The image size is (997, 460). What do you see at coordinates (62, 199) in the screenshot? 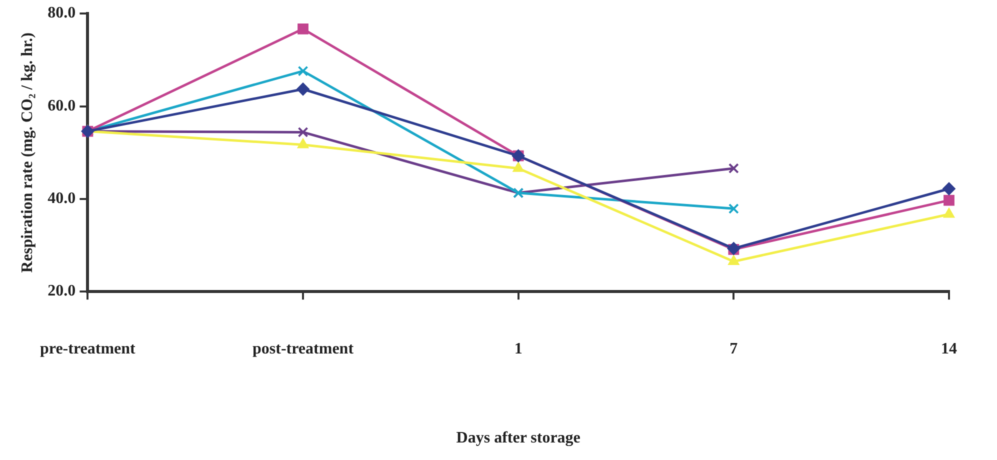
I see `y-tick-label: 40.0` at bounding box center [62, 199].